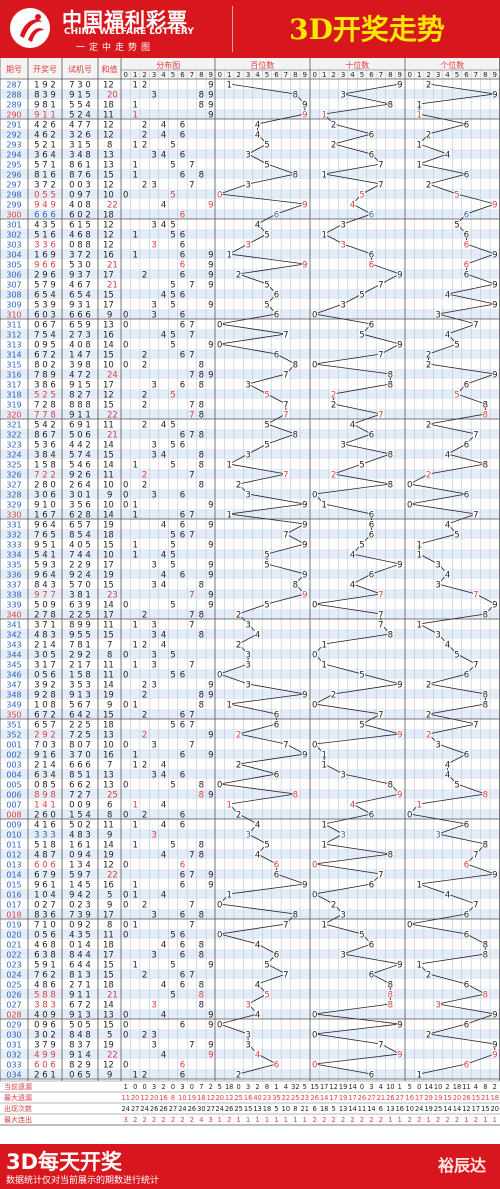 This screenshot has width=500, height=1189. What do you see at coordinates (45, 1035) in the screenshot?
I see `draw-number-cell: 3 0 2` at bounding box center [45, 1035].